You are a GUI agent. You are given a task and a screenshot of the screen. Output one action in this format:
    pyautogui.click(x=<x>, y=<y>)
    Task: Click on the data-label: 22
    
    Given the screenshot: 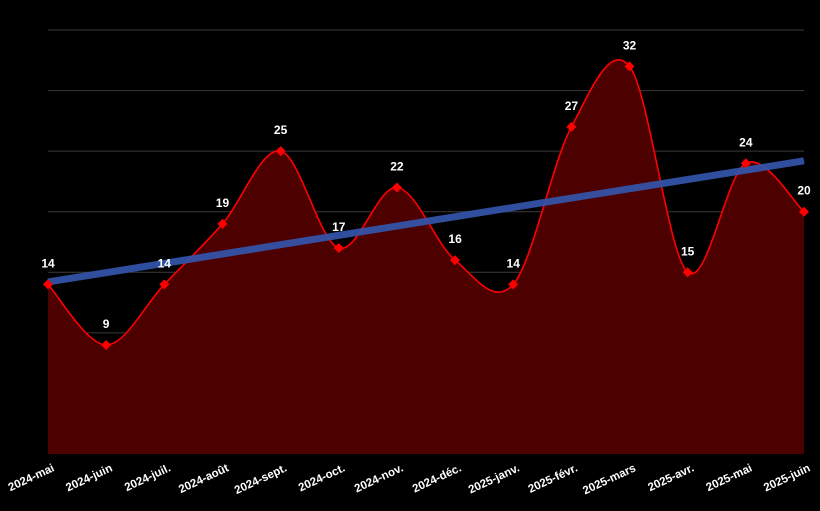 What is the action you would take?
    pyautogui.click(x=397, y=166)
    